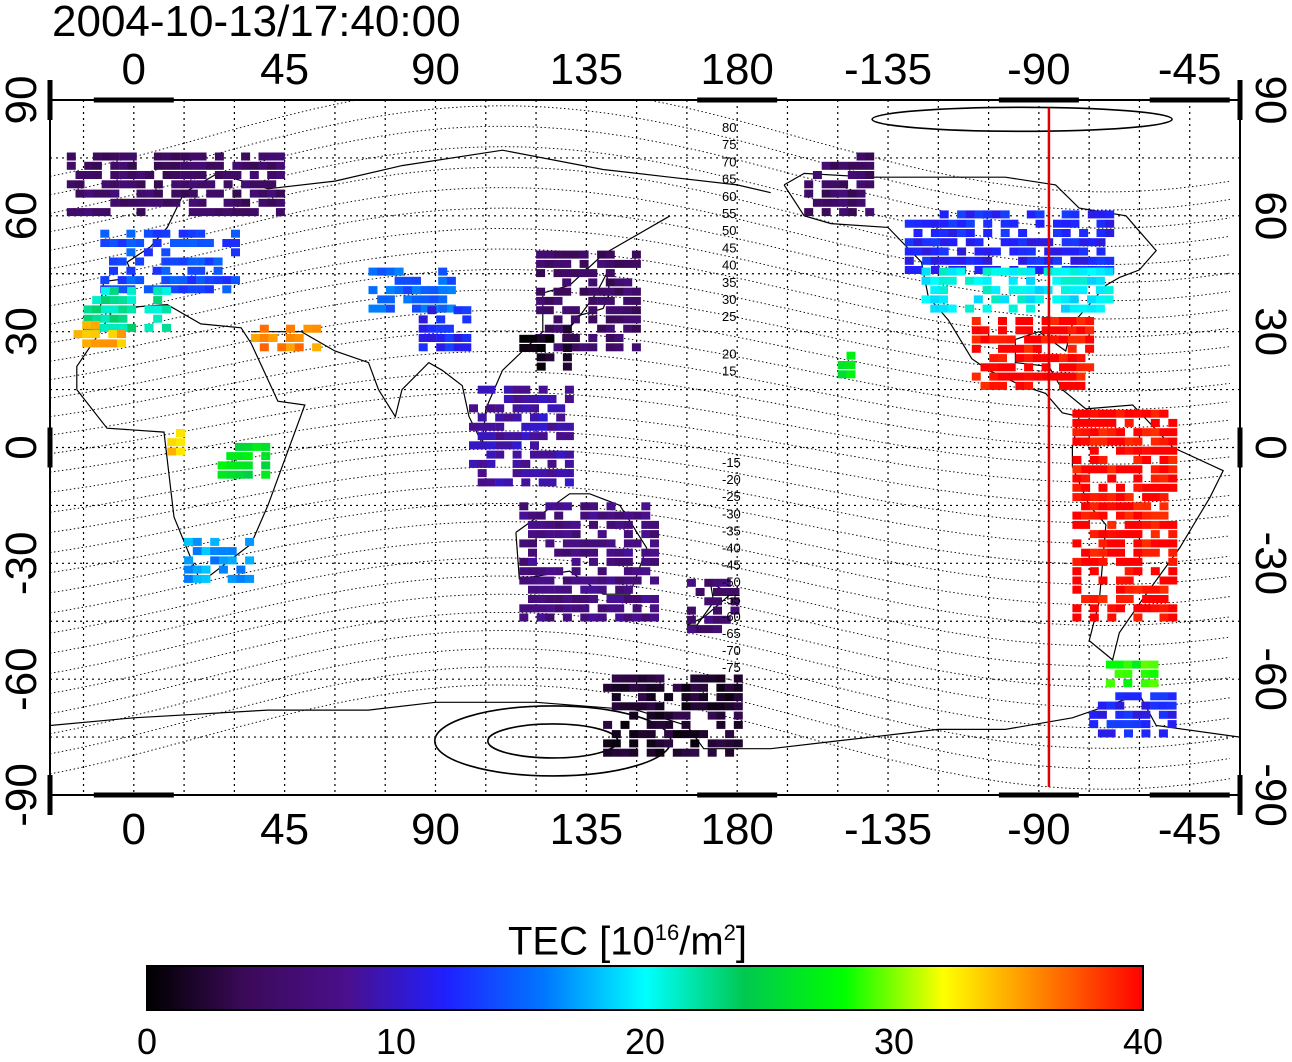 The height and width of the screenshot is (1062, 1292). What do you see at coordinates (640, 254) in the screenshot?
I see `magnetic-contour-line` at bounding box center [640, 254].